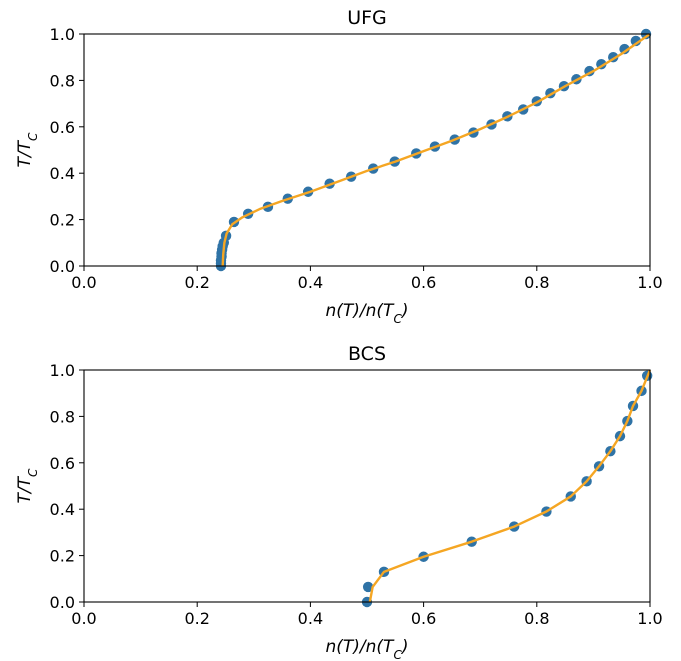 The image size is (681, 661). Describe the element at coordinates (510, 486) in the screenshot. I see `fit-line` at that location.